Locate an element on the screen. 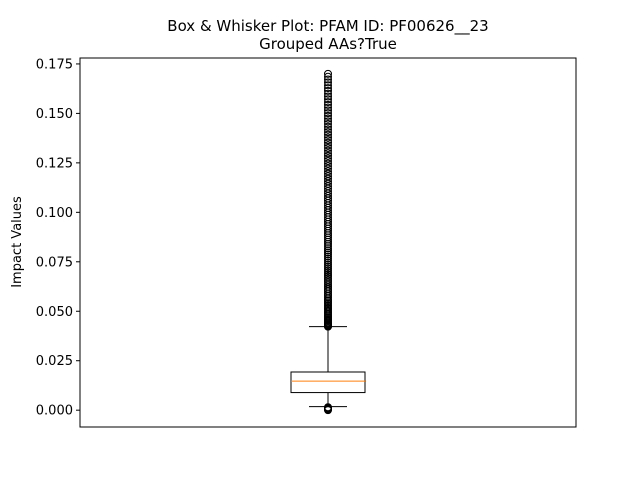 This screenshot has width=640, height=480. chart-subtitle: Grouped AAs?True is located at coordinates (328, 44).